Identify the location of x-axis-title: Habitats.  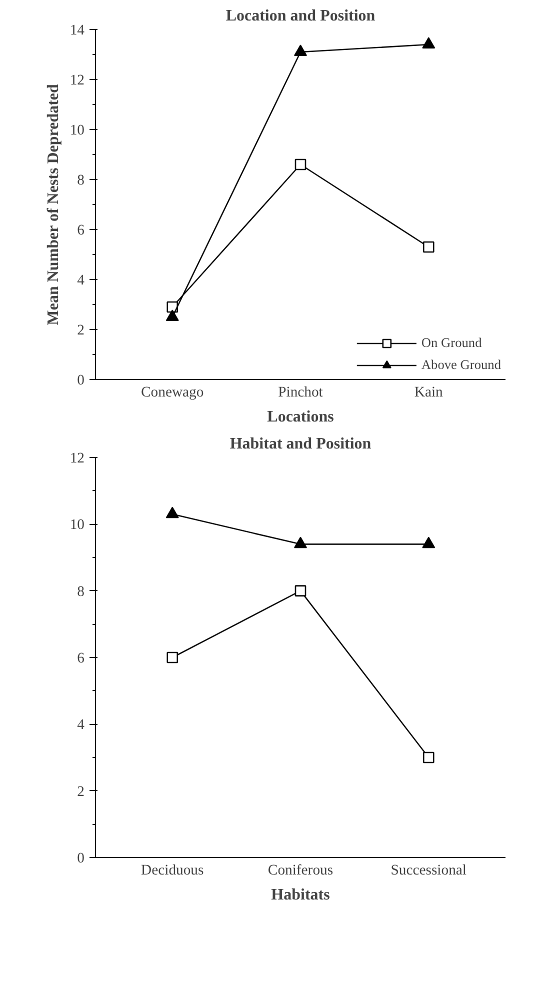
(300, 895).